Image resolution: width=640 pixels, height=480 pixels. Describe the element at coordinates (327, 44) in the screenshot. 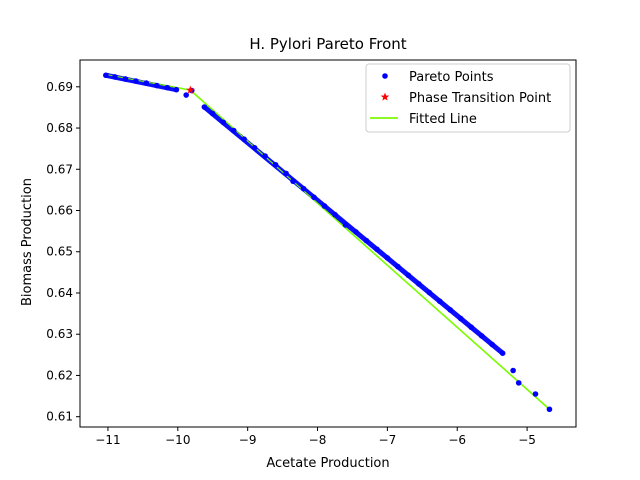

I see `chart-title: H. Pylori Pareto Front` at that location.